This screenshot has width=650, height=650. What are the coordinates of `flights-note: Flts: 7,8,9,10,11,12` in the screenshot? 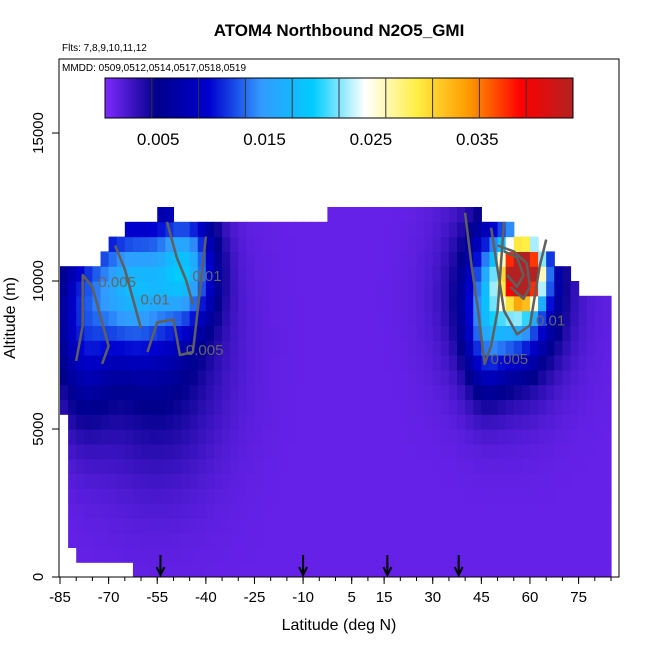 It's located at (104, 48).